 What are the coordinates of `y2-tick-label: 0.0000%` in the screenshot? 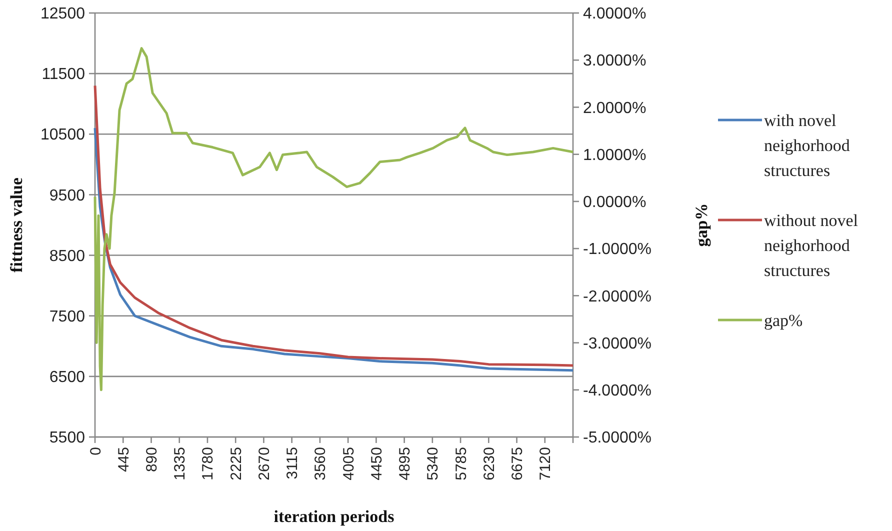 It's located at (614, 203).